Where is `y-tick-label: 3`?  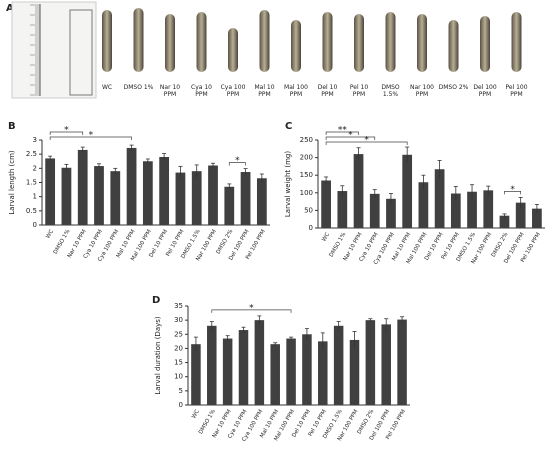 y-tick-label: 3 is located at coordinates (35, 140).